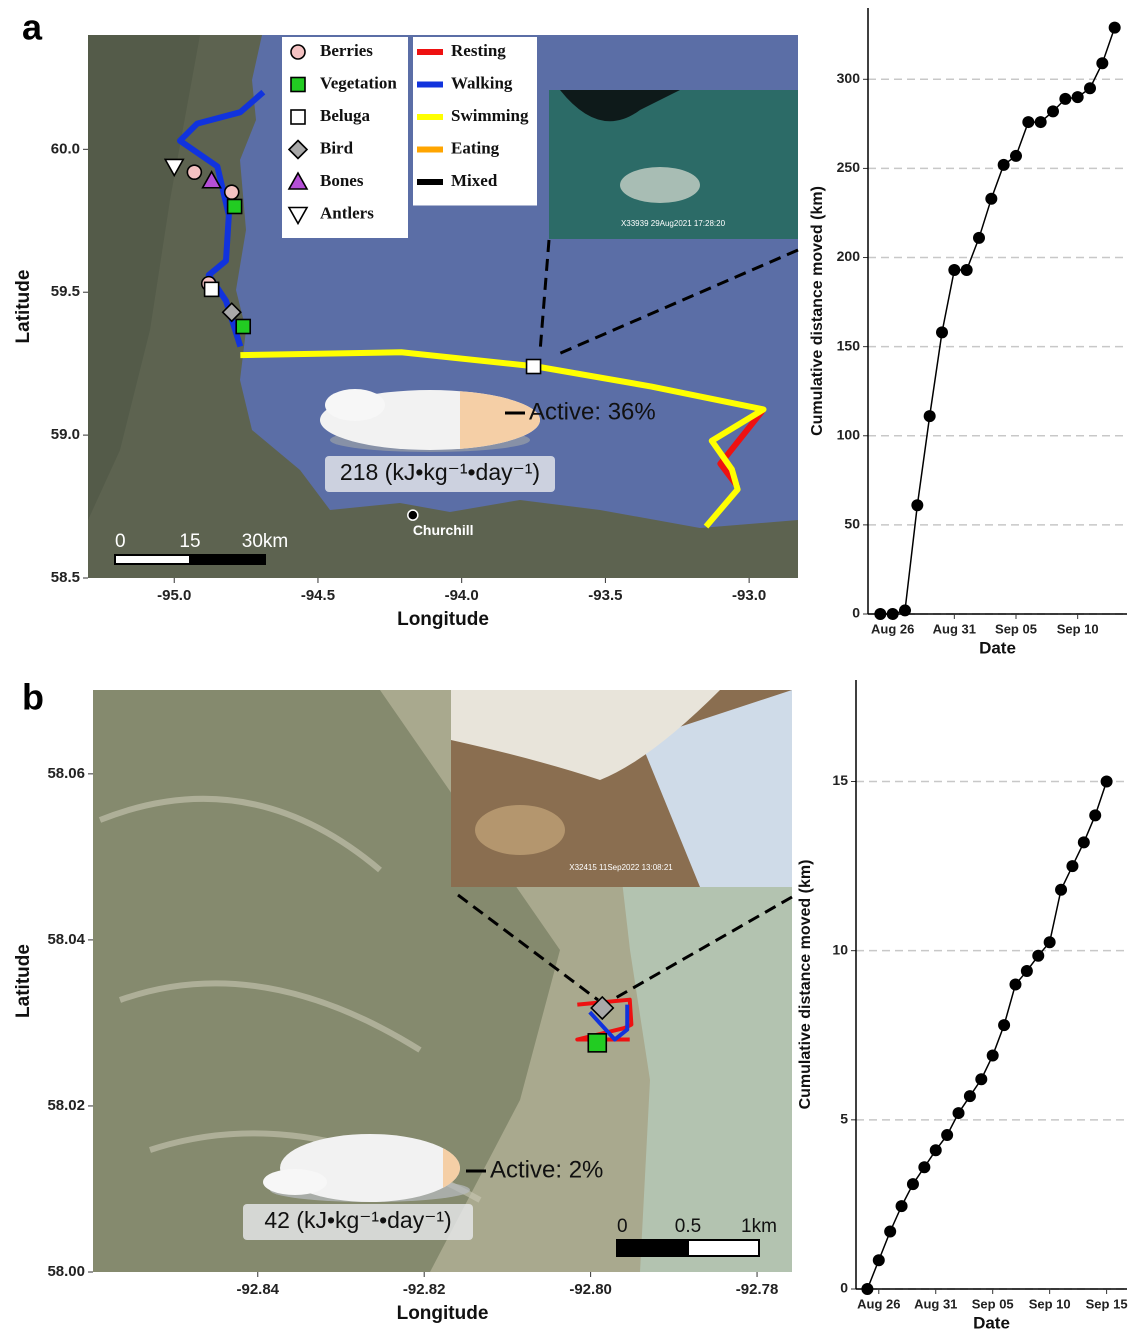  I want to click on legend-label: Bird, so click(337, 147).